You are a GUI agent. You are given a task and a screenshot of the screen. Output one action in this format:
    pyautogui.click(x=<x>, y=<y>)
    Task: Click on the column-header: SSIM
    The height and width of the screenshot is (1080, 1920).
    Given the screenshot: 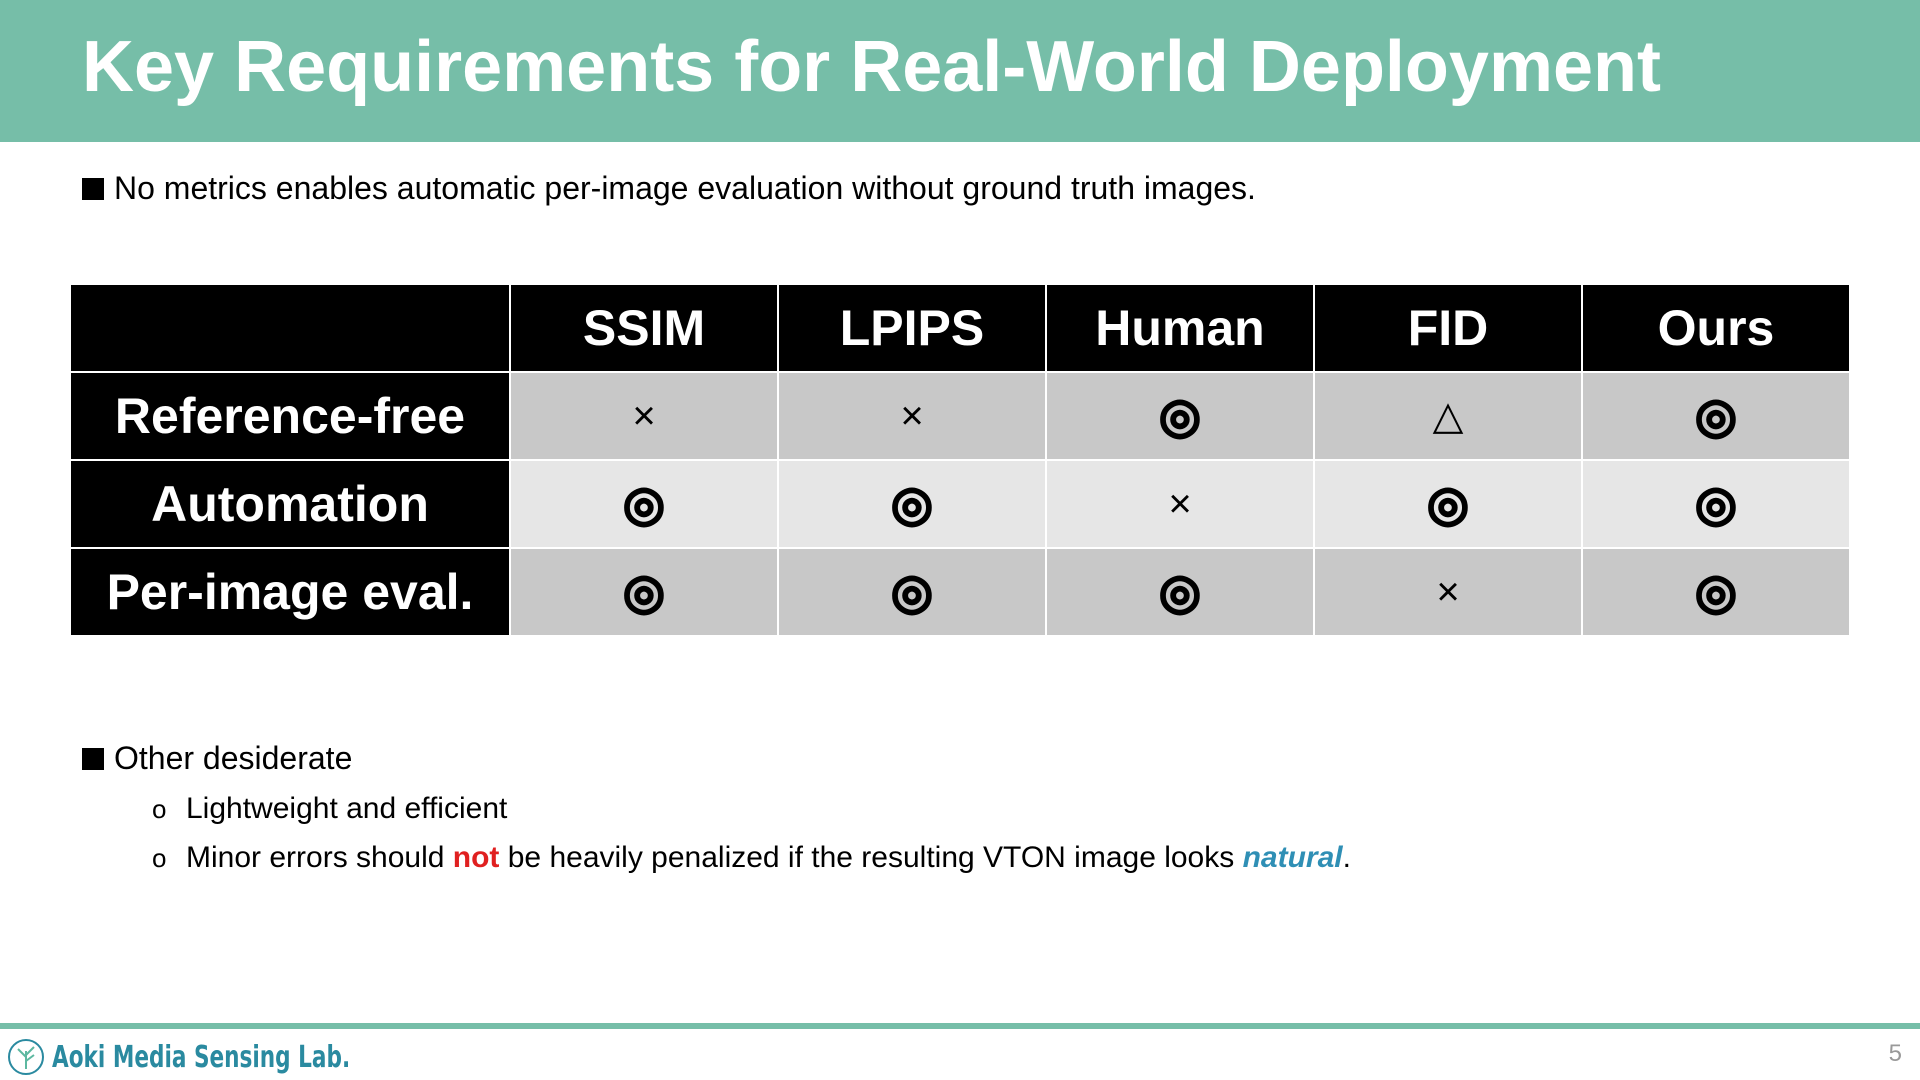 What is the action you would take?
    pyautogui.click(x=644, y=328)
    